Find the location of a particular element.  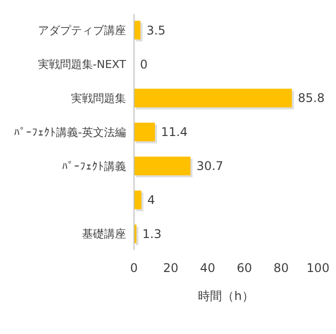

x-tick-label: 40 is located at coordinates (208, 268).